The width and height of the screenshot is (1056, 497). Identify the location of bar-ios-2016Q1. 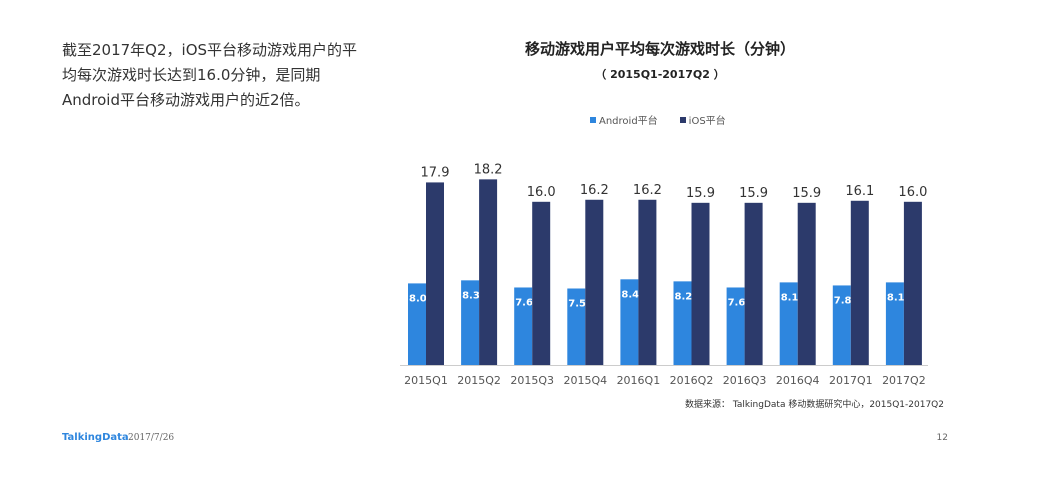
(647, 282).